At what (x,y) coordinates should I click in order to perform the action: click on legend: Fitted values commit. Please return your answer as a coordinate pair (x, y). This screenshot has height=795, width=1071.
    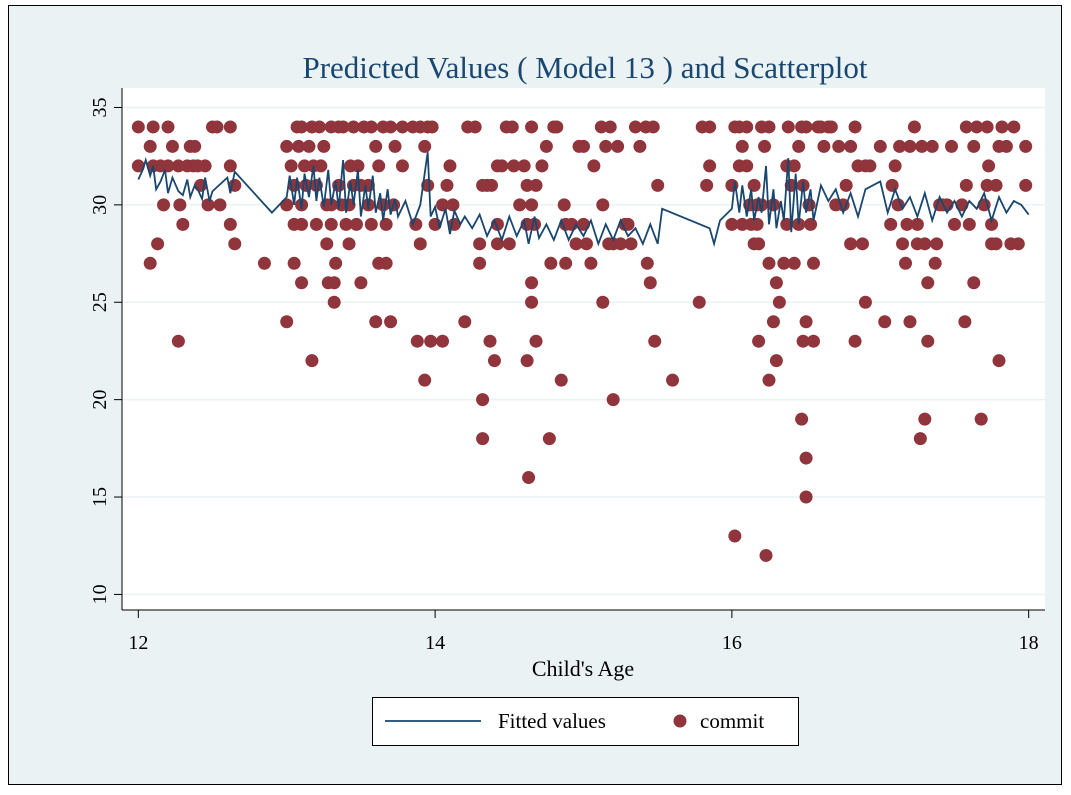
    Looking at the image, I should click on (574, 721).